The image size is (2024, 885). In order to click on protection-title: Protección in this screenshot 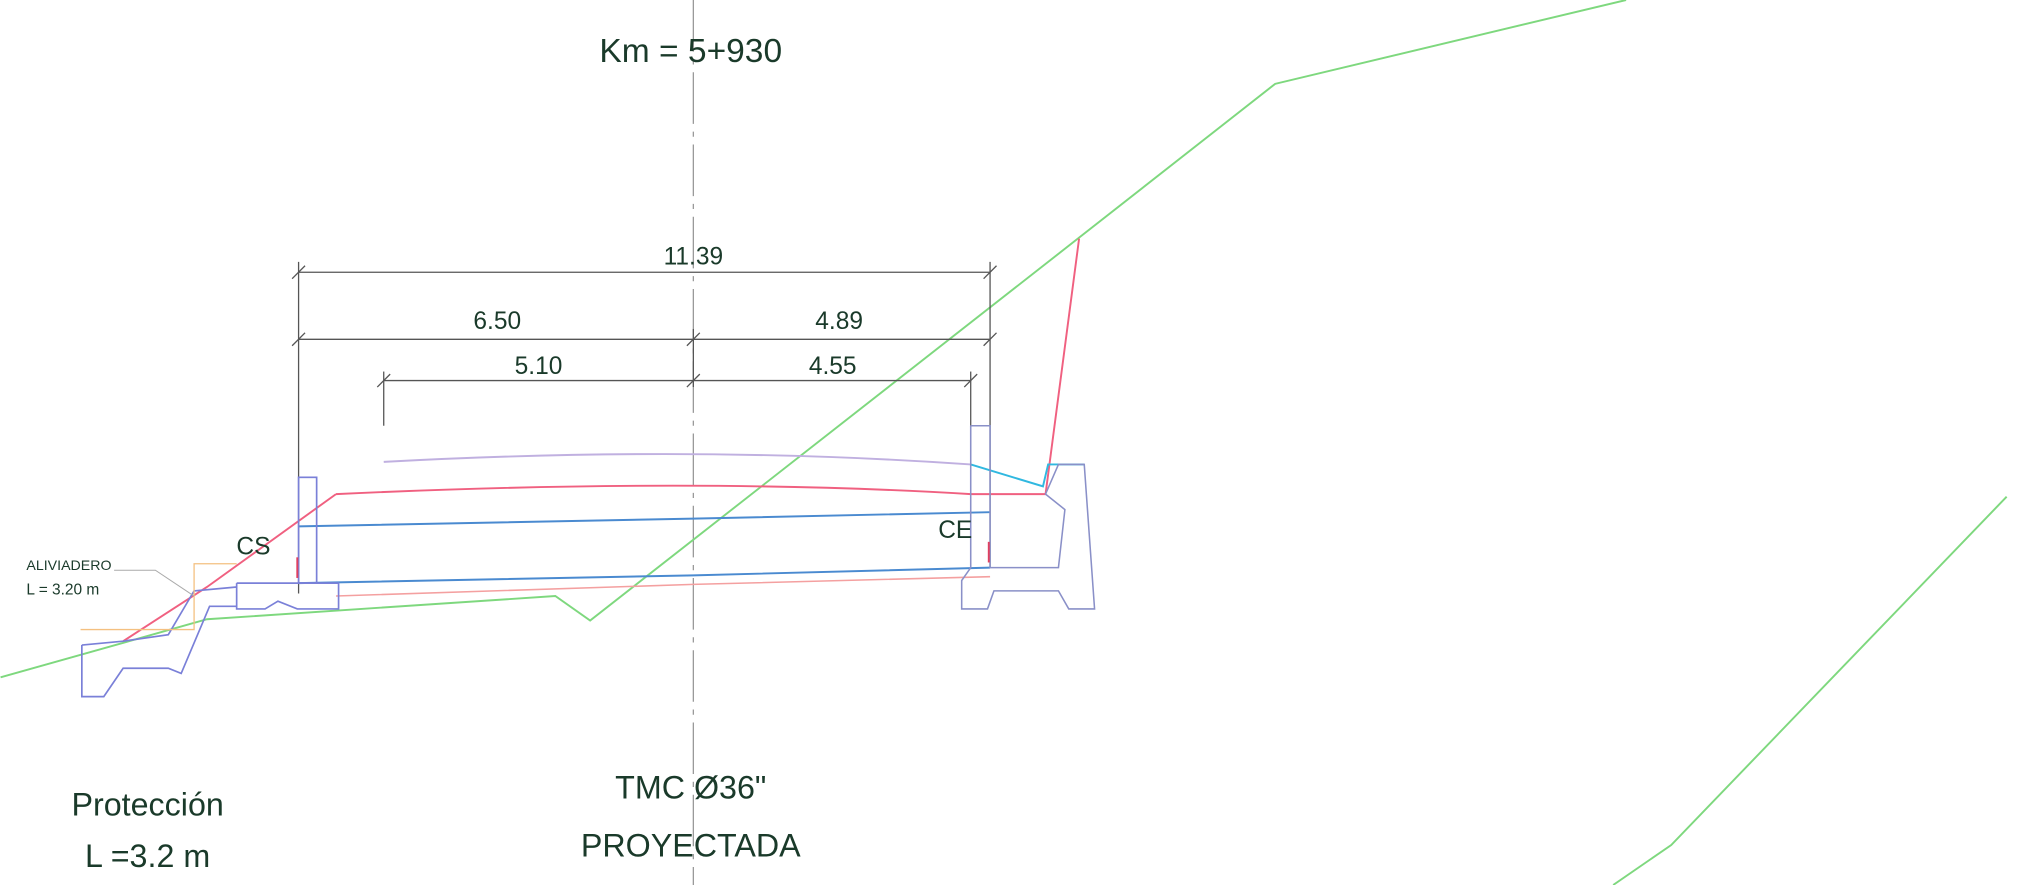, I will do `click(147, 804)`.